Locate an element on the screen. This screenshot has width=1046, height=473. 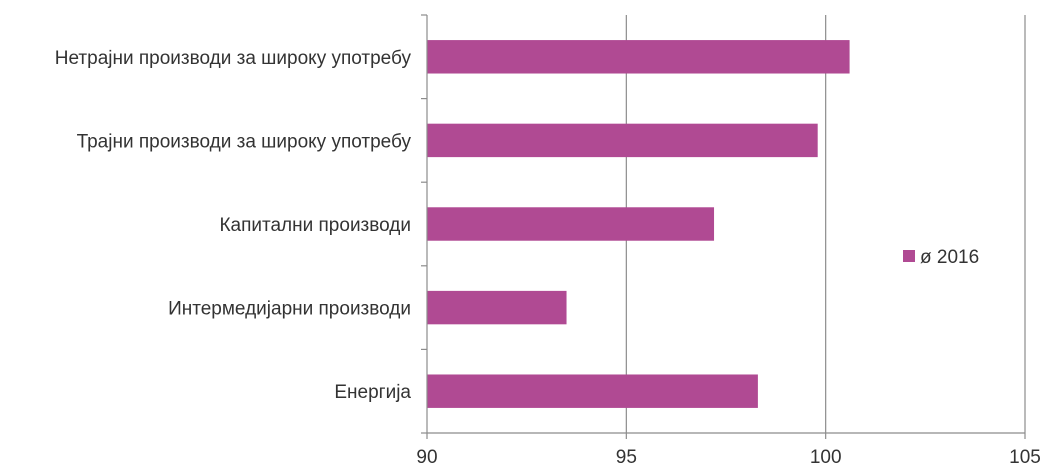
x-tick-label: 95 is located at coordinates (626, 457).